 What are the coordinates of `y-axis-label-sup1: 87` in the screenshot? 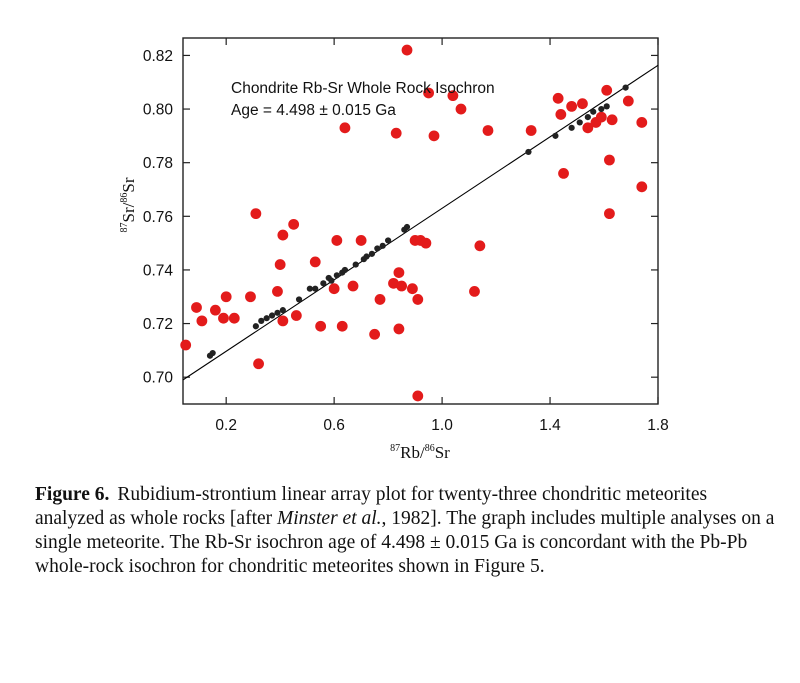 It's located at (124, 227).